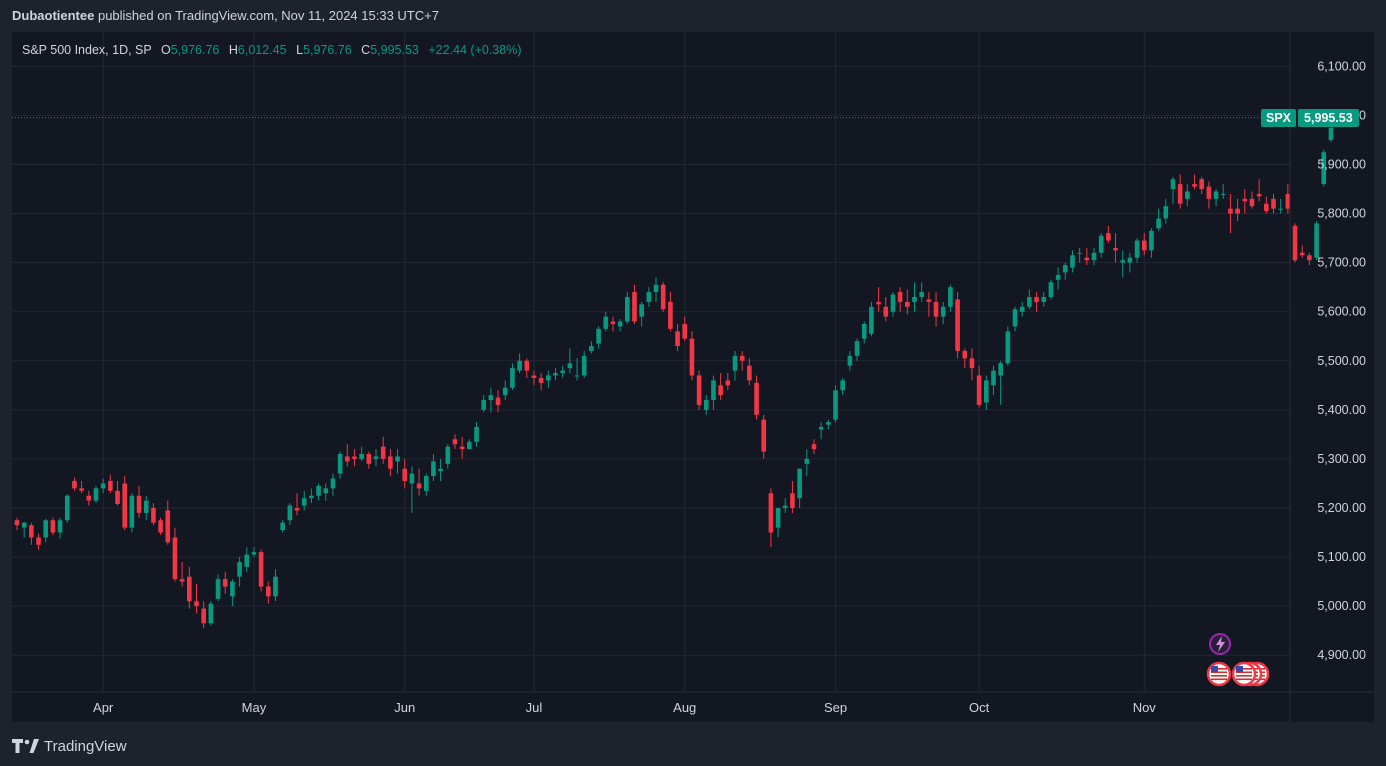  What do you see at coordinates (53, 15) in the screenshot?
I see `author-name: Dubaotientee` at bounding box center [53, 15].